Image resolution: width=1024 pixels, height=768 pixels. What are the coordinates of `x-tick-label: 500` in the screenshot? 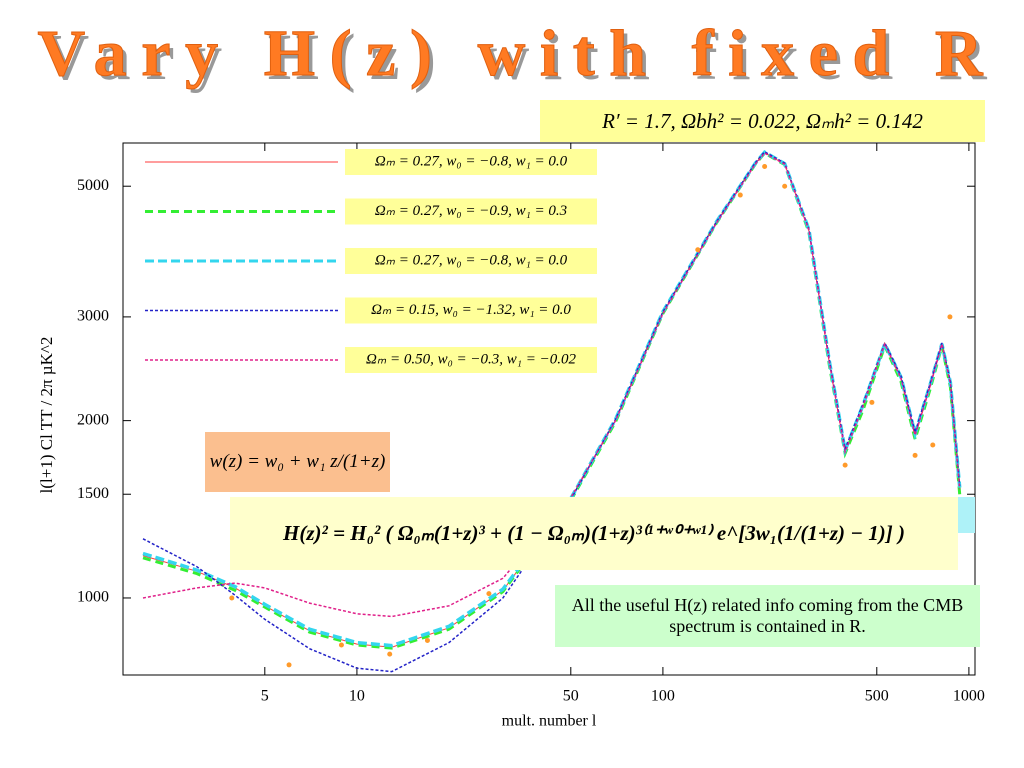 It's located at (877, 696).